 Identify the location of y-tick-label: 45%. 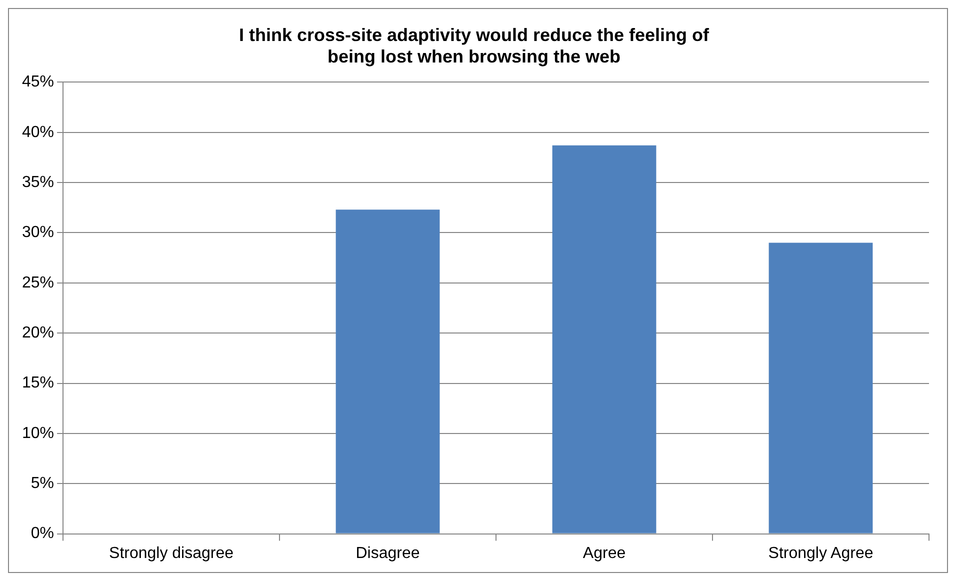
(38, 82).